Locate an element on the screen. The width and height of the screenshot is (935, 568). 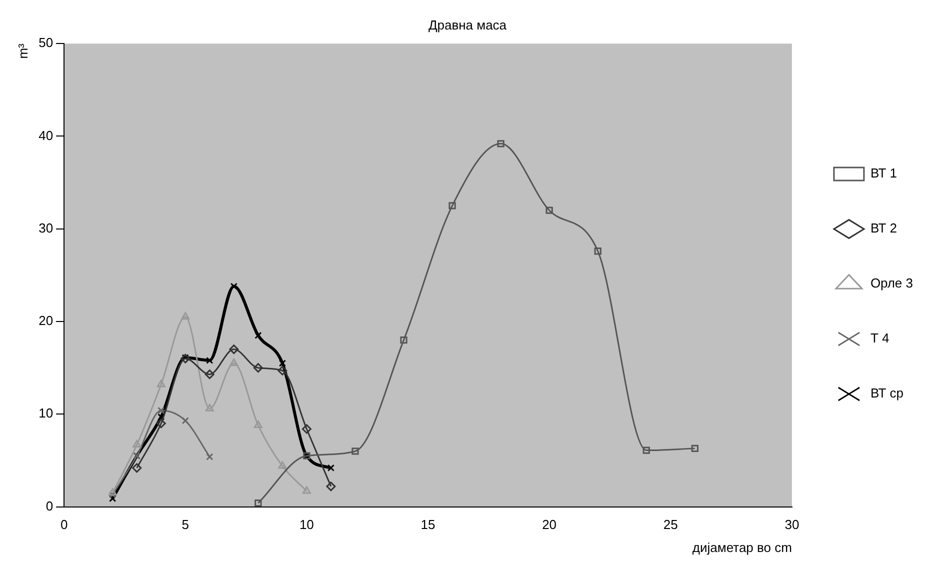
x-tick-label: 5 is located at coordinates (185, 524).